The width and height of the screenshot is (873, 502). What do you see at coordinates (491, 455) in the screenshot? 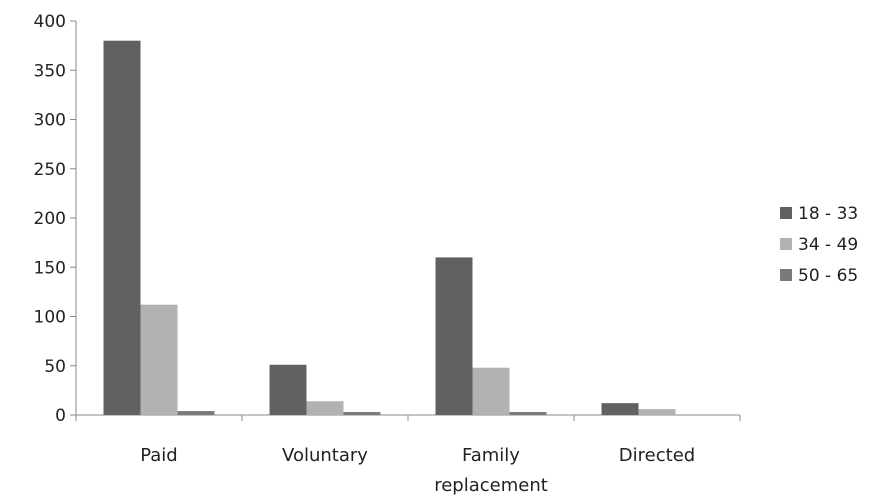
I see `x-category-label: Family` at bounding box center [491, 455].